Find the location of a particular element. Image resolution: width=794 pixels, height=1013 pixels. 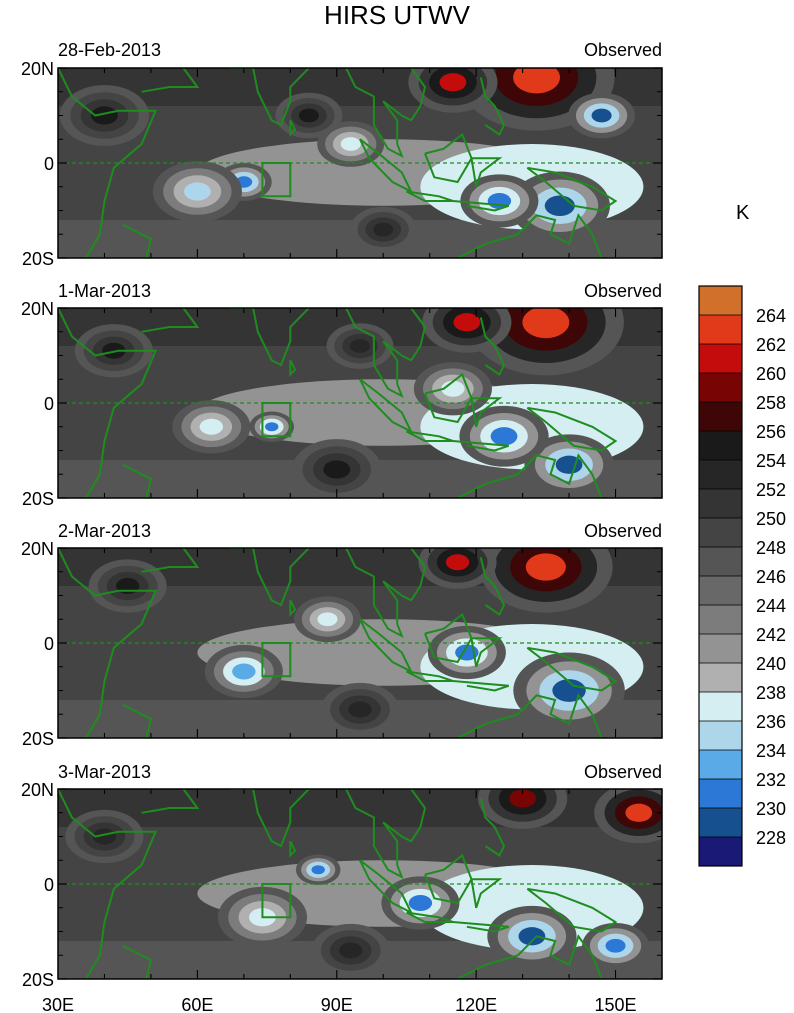

colorbar-label: 244 is located at coordinates (771, 606).